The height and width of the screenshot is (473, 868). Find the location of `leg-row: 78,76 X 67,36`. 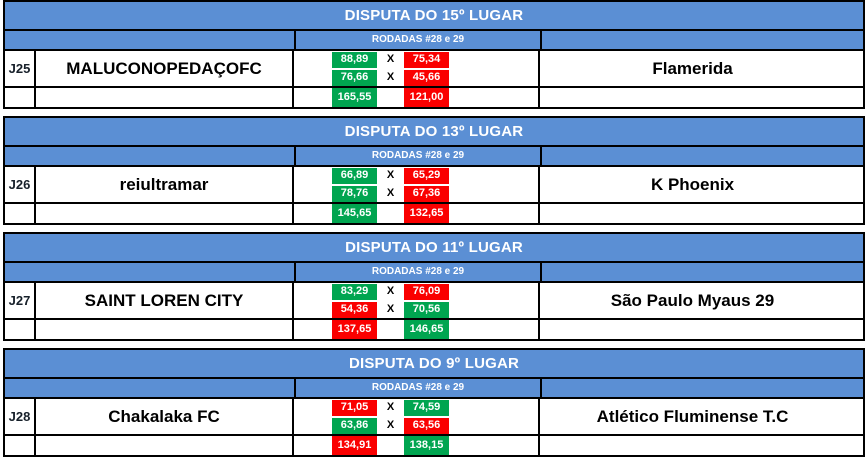

leg-row: 78,76 X 67,36 is located at coordinates (416, 193).